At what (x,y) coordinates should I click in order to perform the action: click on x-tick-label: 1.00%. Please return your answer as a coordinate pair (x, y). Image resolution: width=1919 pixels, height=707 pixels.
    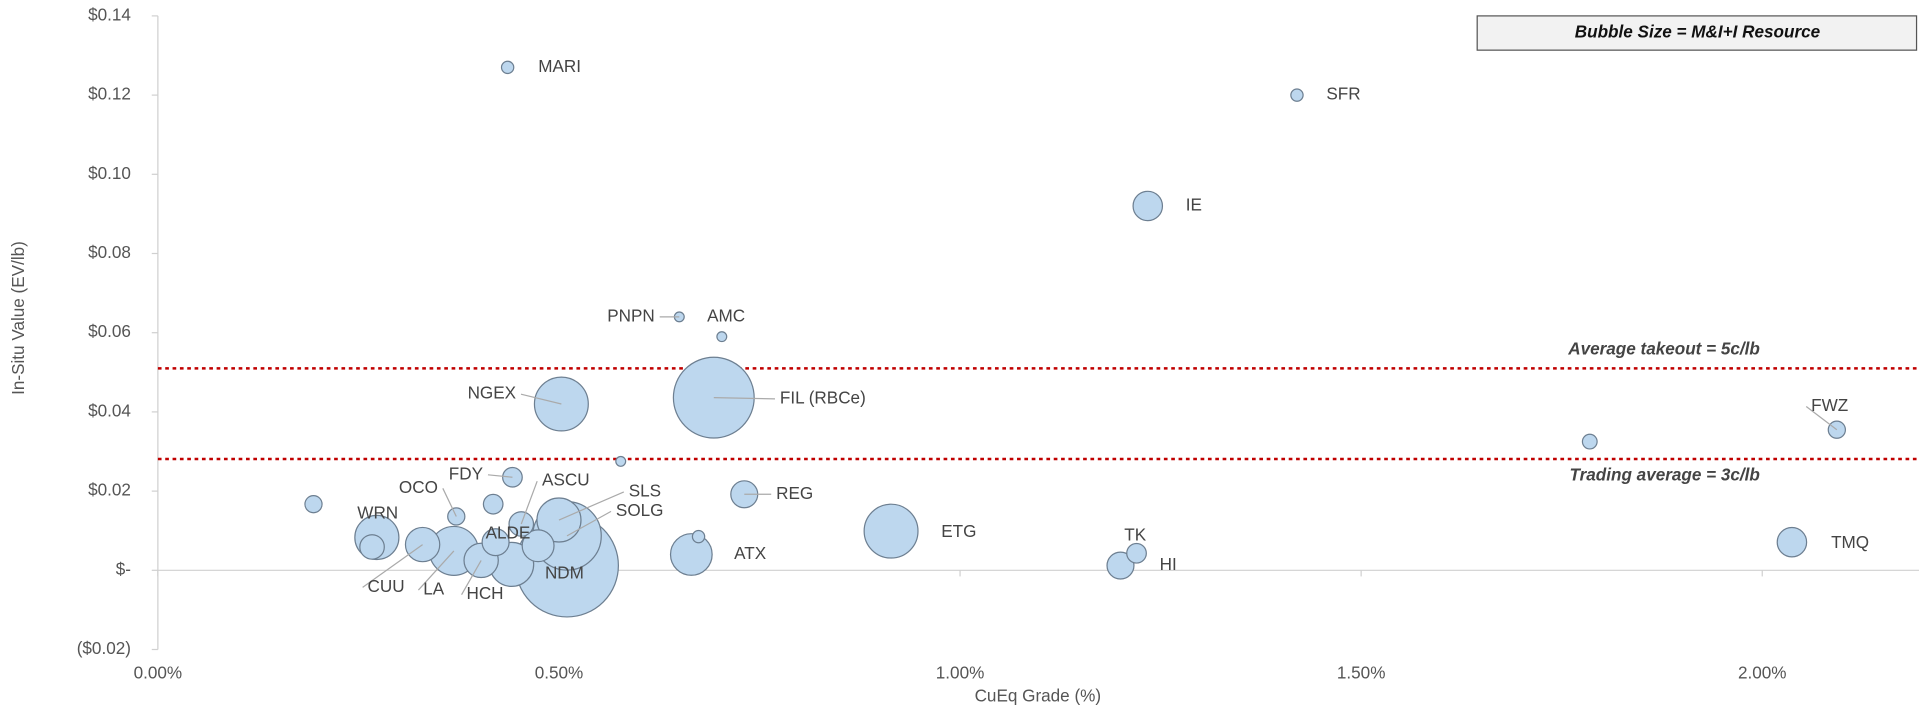
    Looking at the image, I should click on (960, 672).